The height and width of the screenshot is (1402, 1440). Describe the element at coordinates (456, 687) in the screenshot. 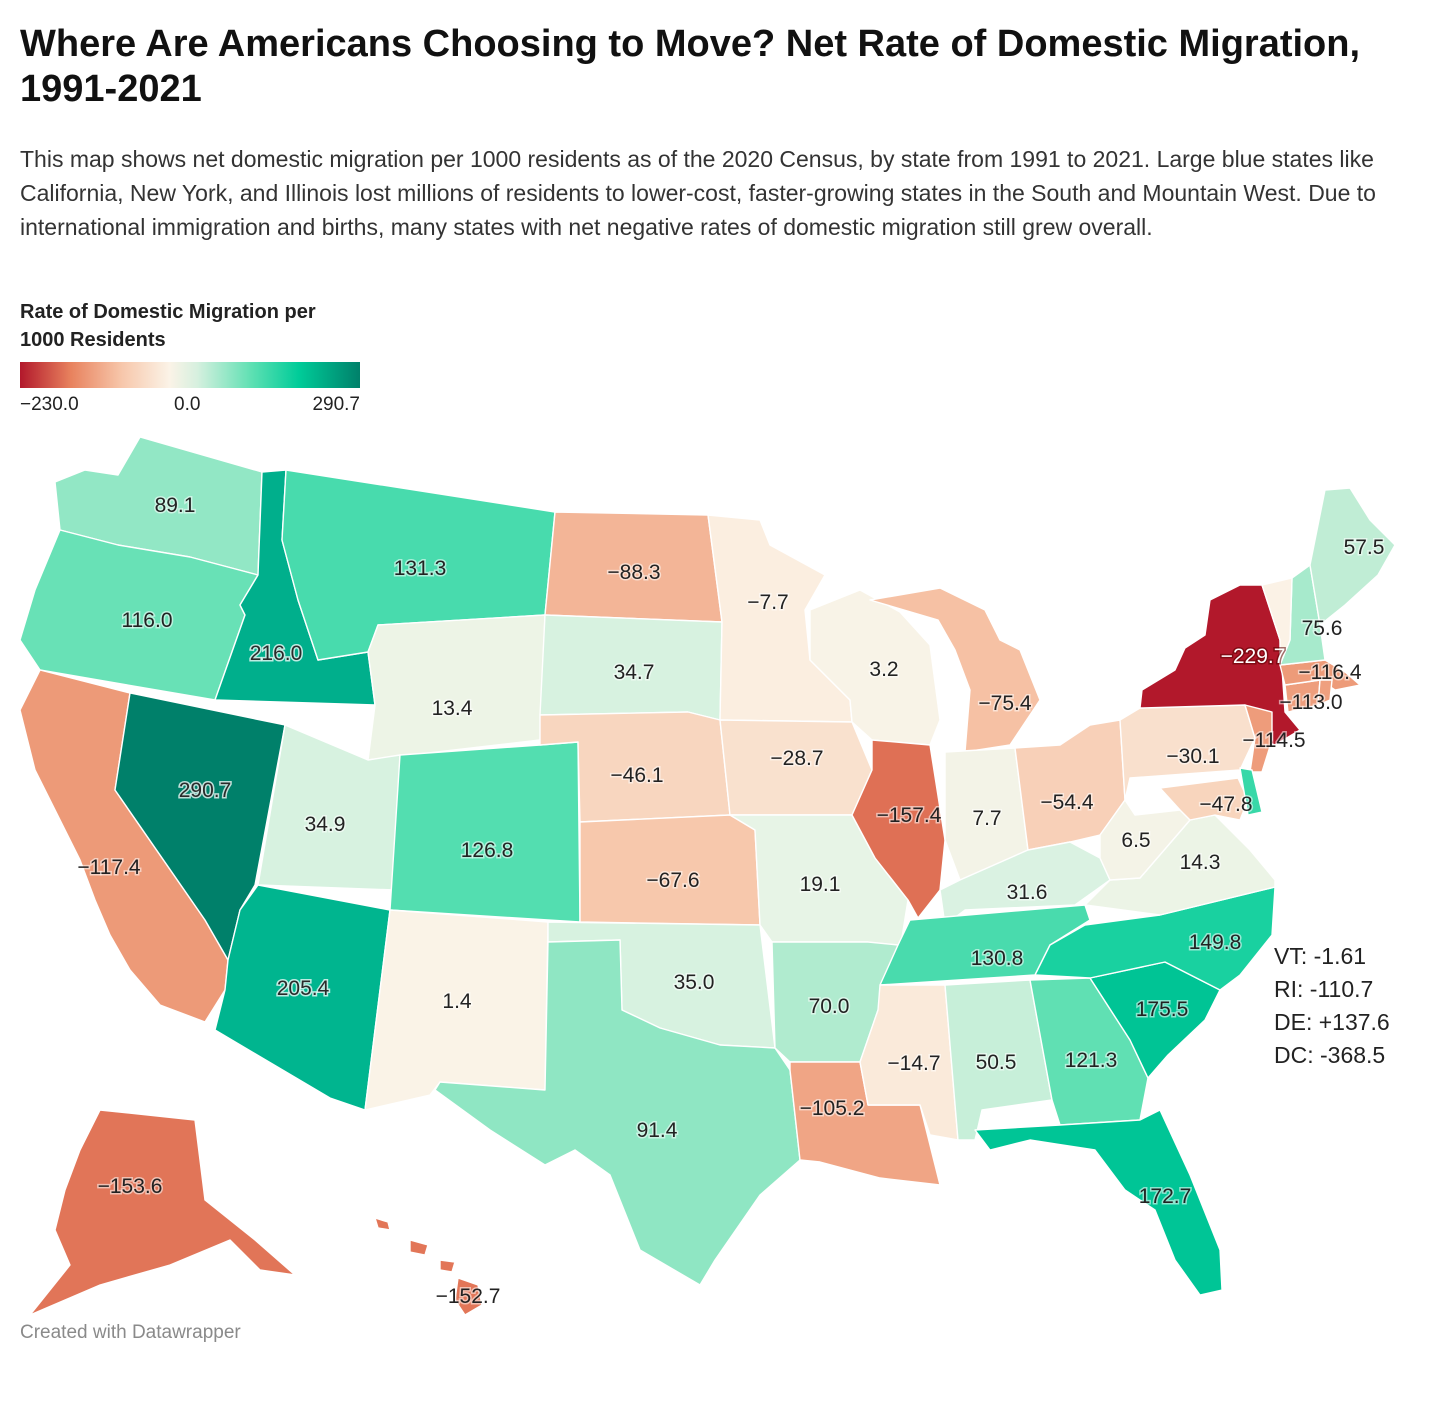

I see `state-wy` at that location.